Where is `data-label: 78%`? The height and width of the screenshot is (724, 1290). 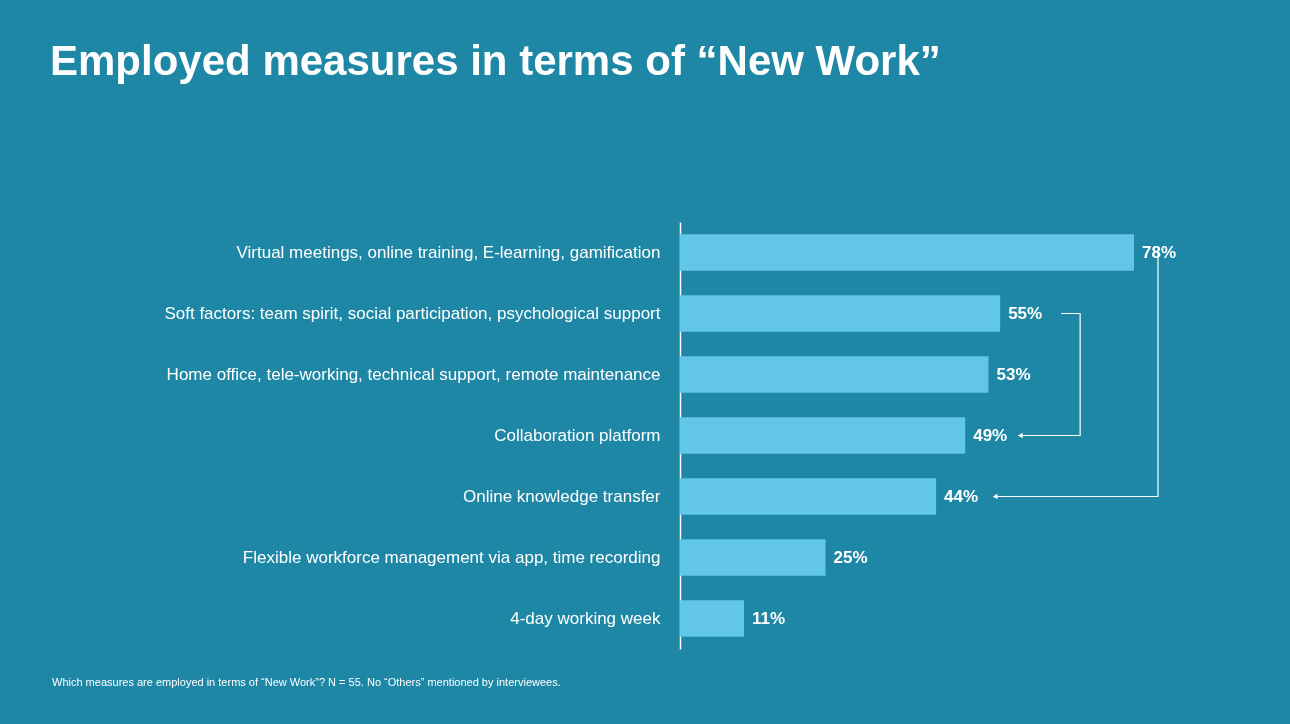 data-label: 78% is located at coordinates (1159, 252).